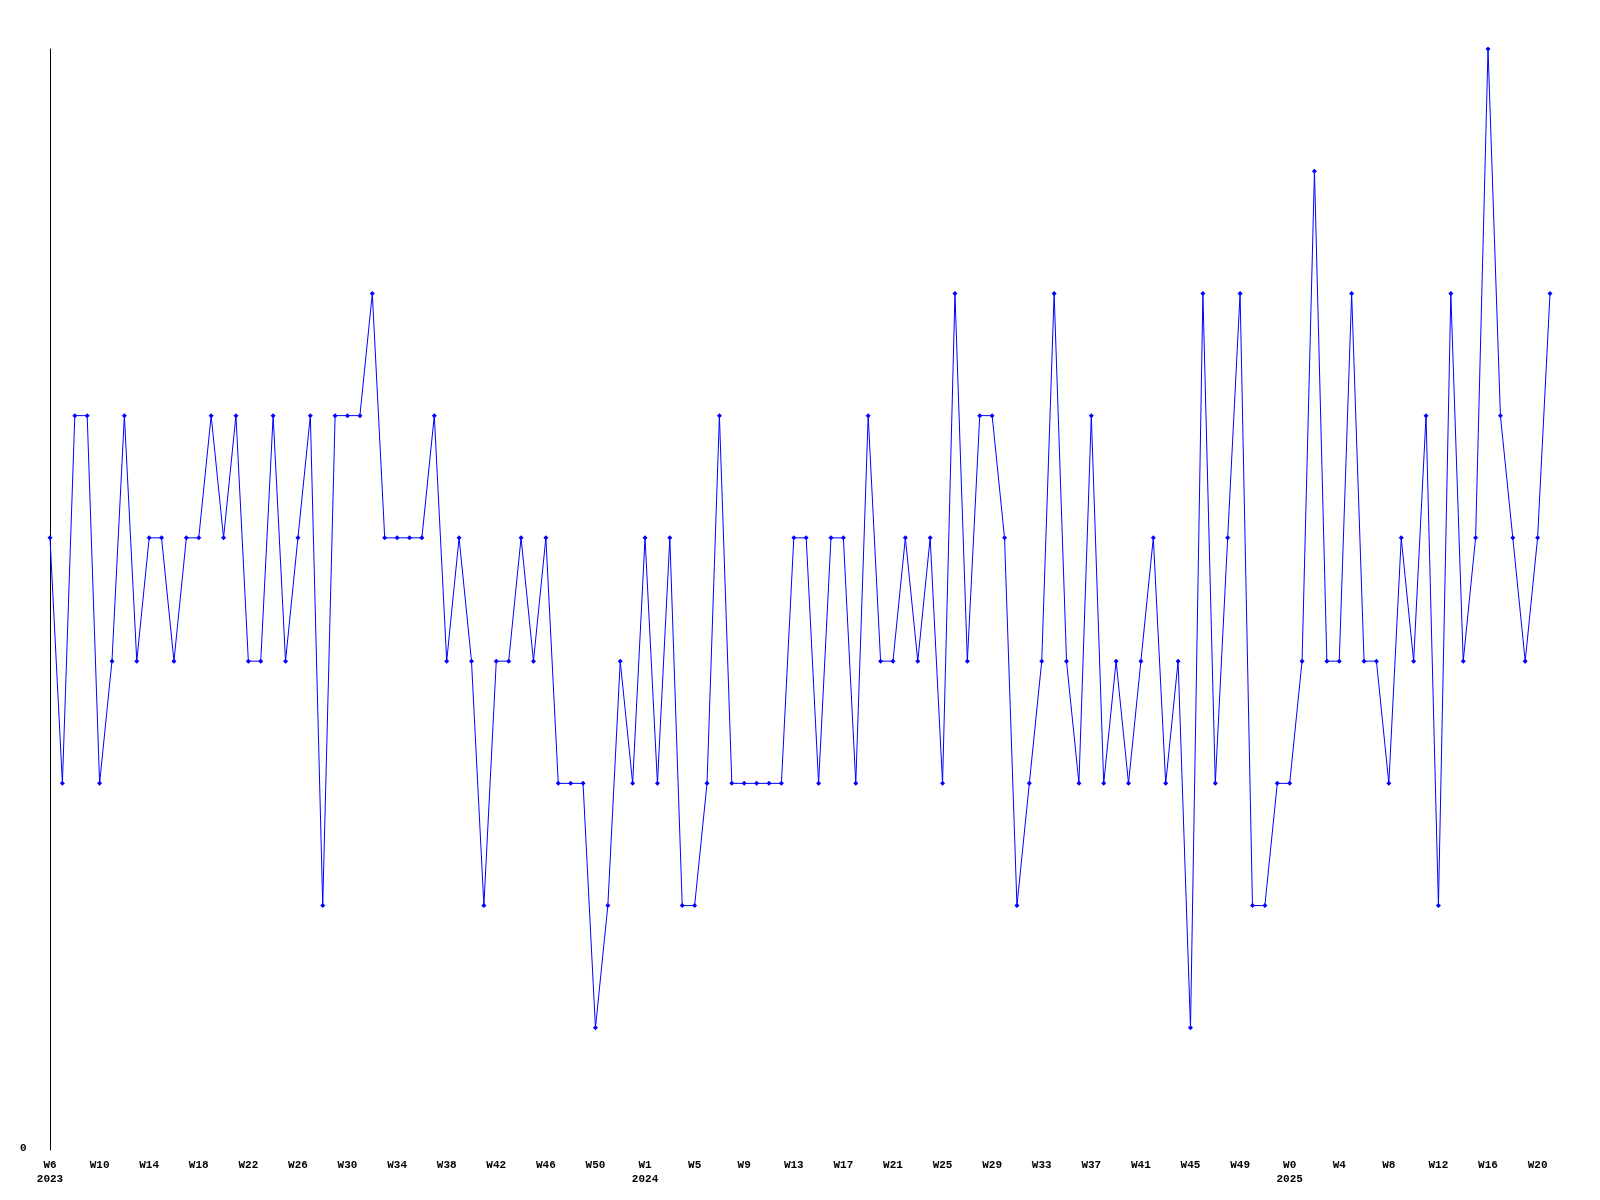  I want to click on x-tick-label: W46, so click(545, 1165).